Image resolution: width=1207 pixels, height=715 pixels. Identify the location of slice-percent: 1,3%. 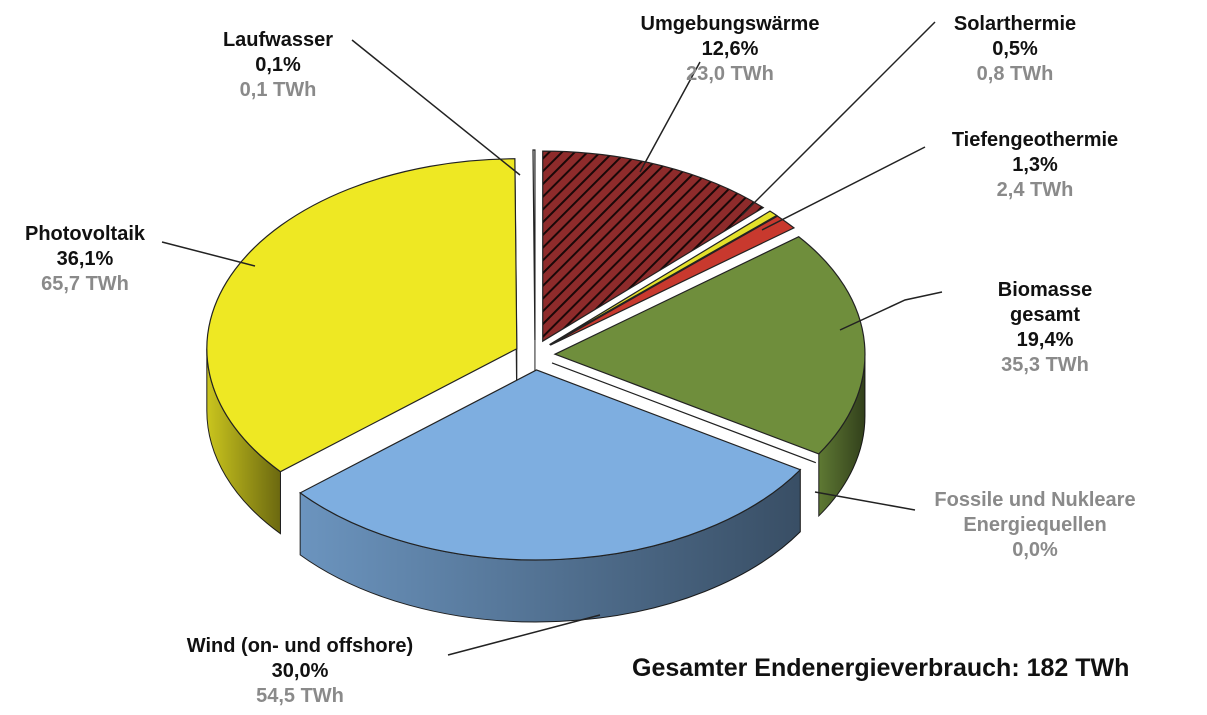
(1035, 165).